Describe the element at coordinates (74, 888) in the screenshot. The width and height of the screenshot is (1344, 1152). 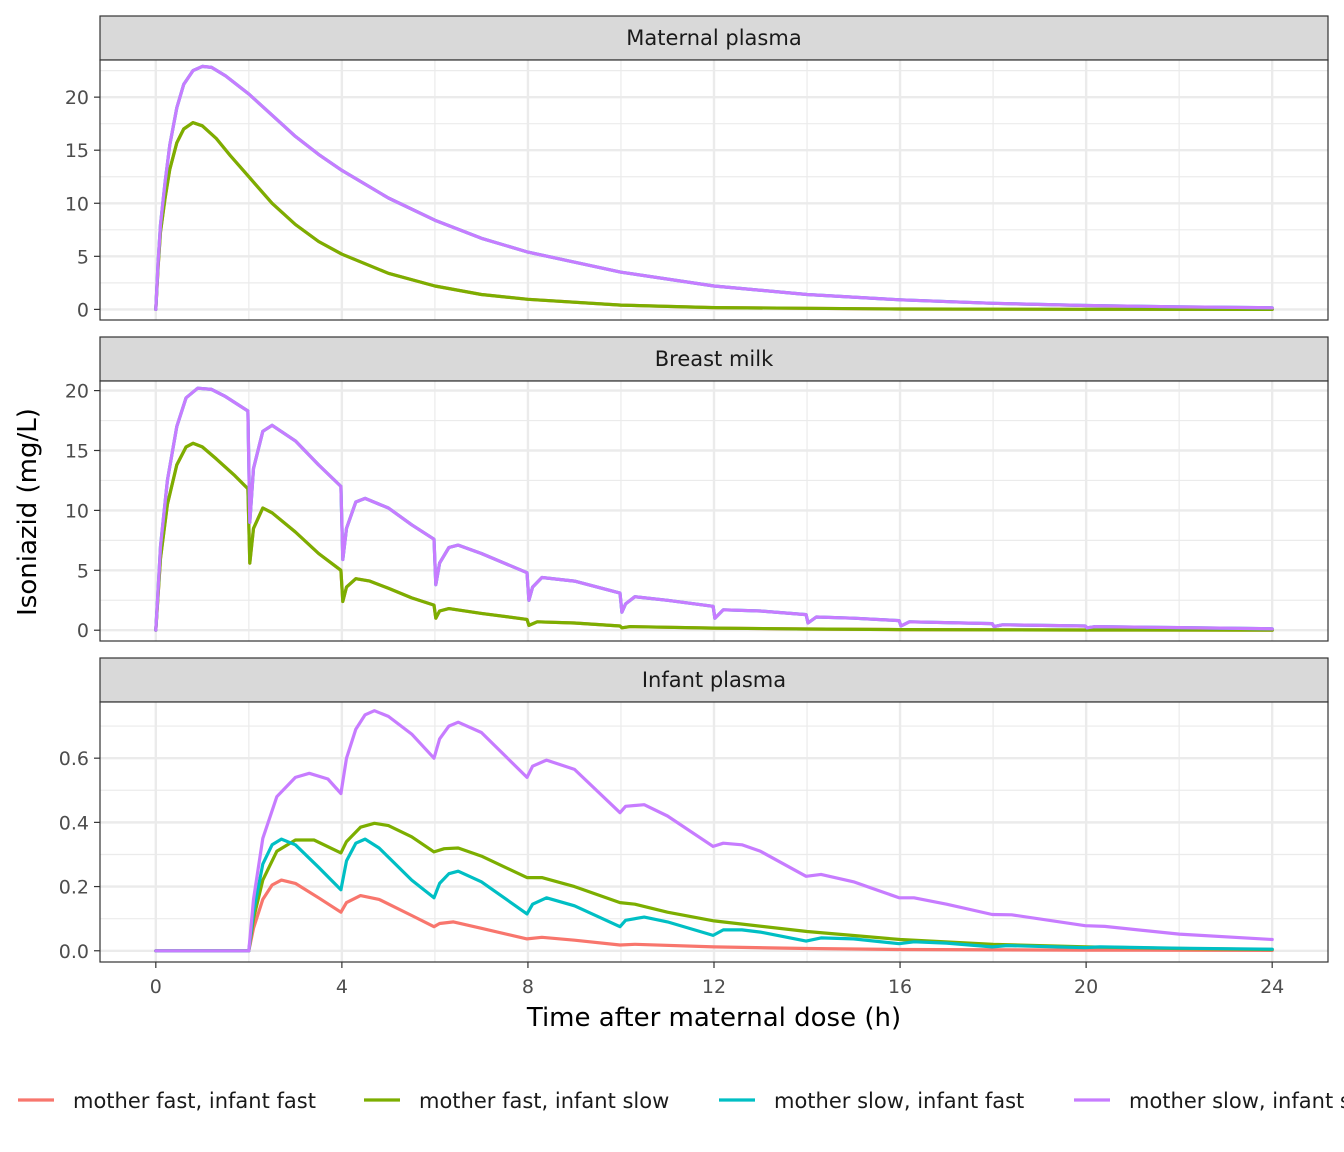
I see `y-tick-label: 0.2` at that location.